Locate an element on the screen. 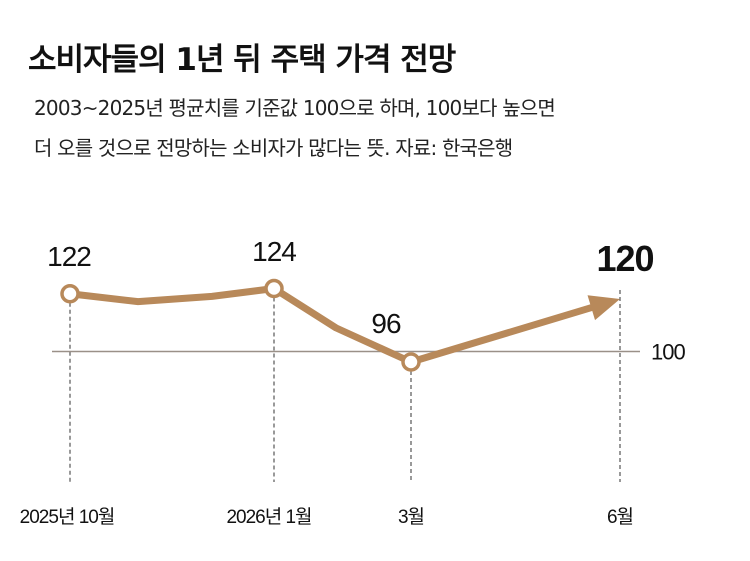  reference-line-label: 100 is located at coordinates (668, 352).